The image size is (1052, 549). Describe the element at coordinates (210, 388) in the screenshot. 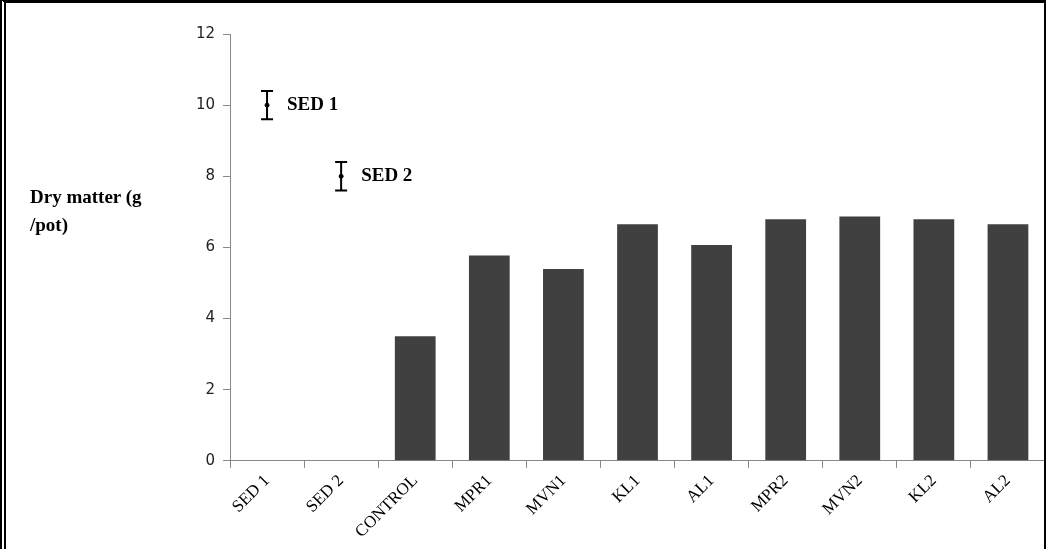

I see `y-tick-label: 2` at that location.